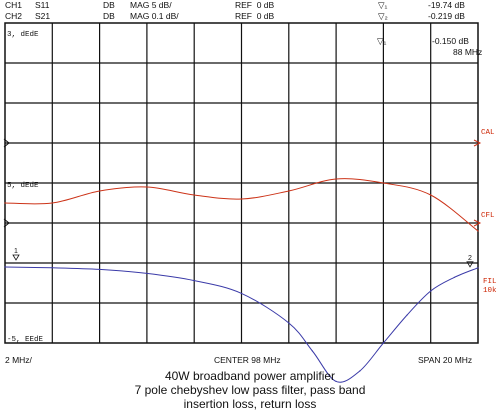 The width and height of the screenshot is (500, 415). What do you see at coordinates (14, 16) in the screenshot?
I see `ch2-label: CH2` at bounding box center [14, 16].